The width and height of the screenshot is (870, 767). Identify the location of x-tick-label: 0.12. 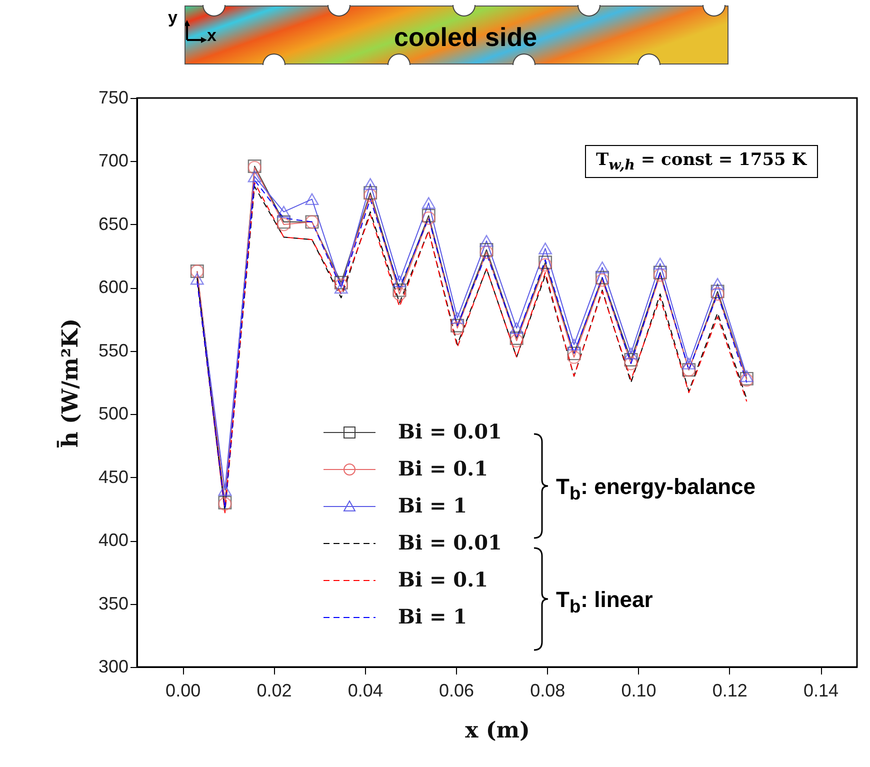
(730, 690).